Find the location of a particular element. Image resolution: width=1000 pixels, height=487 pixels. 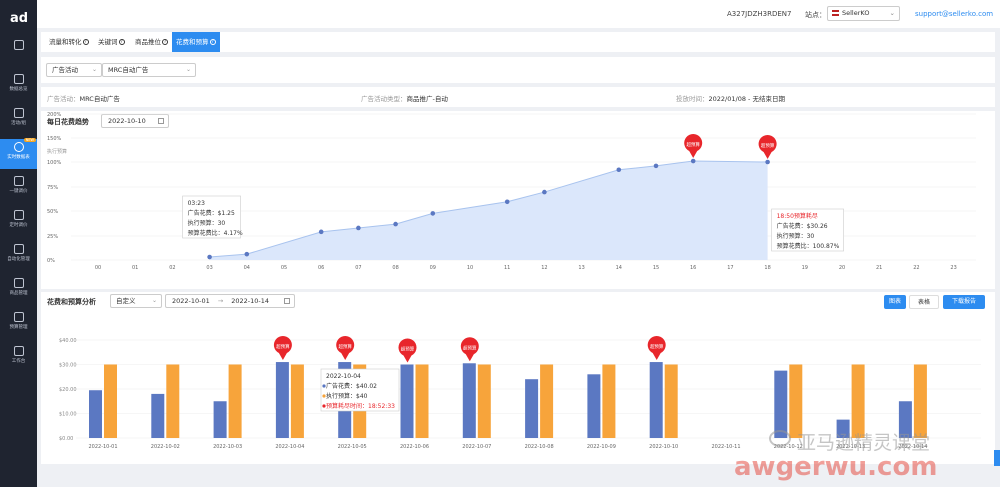

sidebar-item-label: 活动/组 is located at coordinates (18, 123).